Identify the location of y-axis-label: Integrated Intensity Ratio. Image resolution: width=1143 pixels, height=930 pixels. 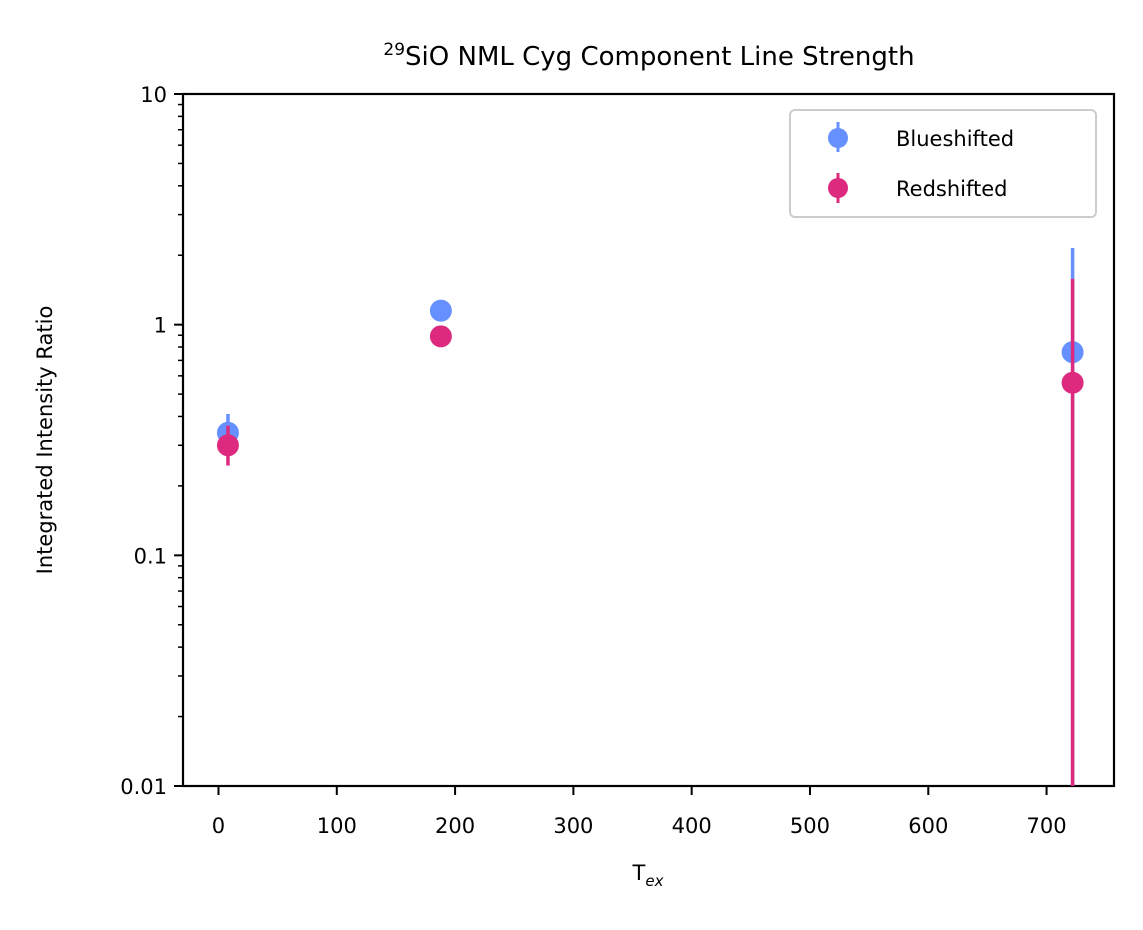
(45, 440).